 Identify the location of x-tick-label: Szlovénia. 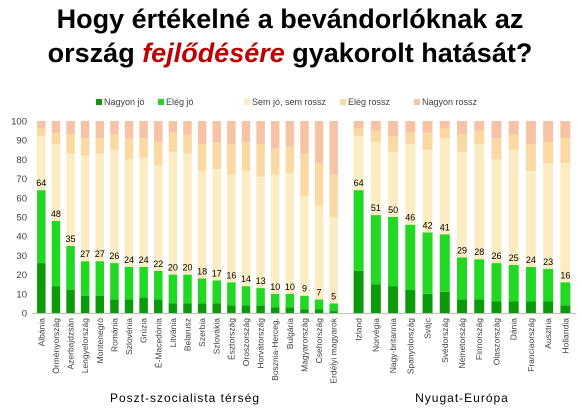
(129, 336).